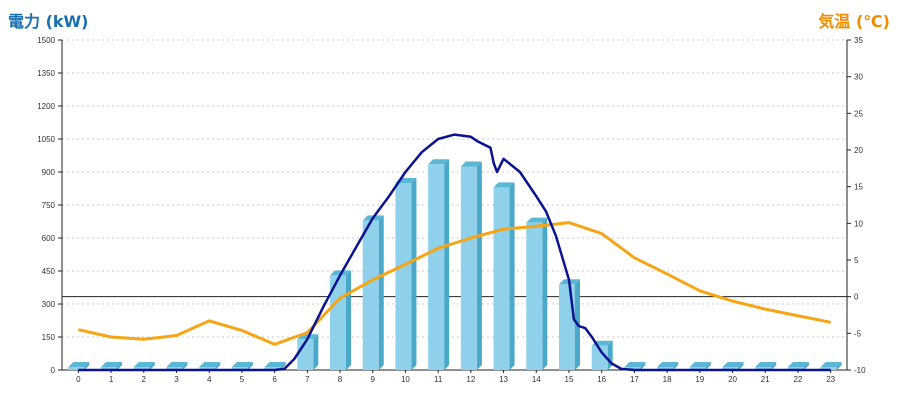  Describe the element at coordinates (373, 379) in the screenshot. I see `x-tick-label: 9` at that location.